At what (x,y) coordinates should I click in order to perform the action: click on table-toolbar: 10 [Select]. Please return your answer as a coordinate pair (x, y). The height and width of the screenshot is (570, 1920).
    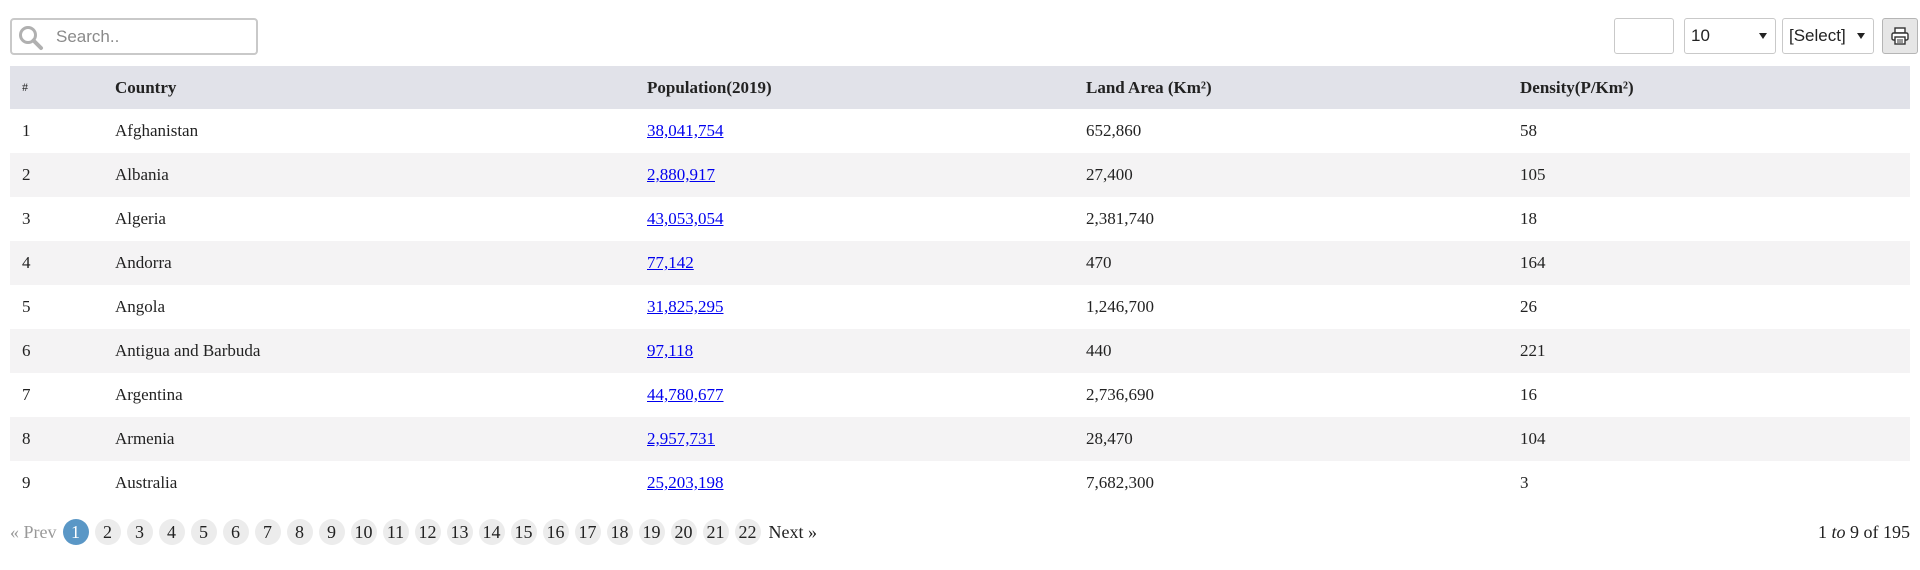
    Looking at the image, I should click on (964, 38).